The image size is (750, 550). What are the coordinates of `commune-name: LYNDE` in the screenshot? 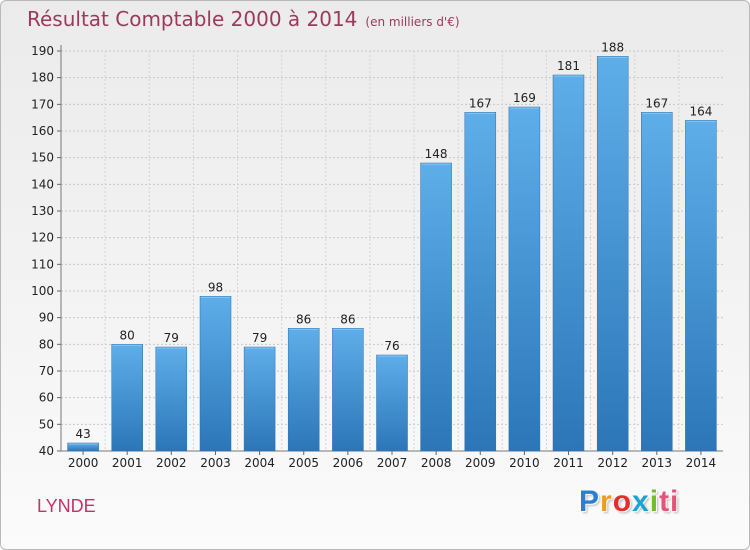 It's located at (66, 506).